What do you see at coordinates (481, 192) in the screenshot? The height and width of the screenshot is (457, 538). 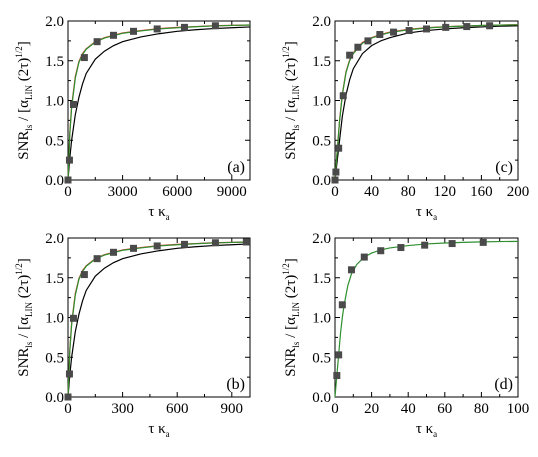 I see `x-tick-label: 160` at bounding box center [481, 192].